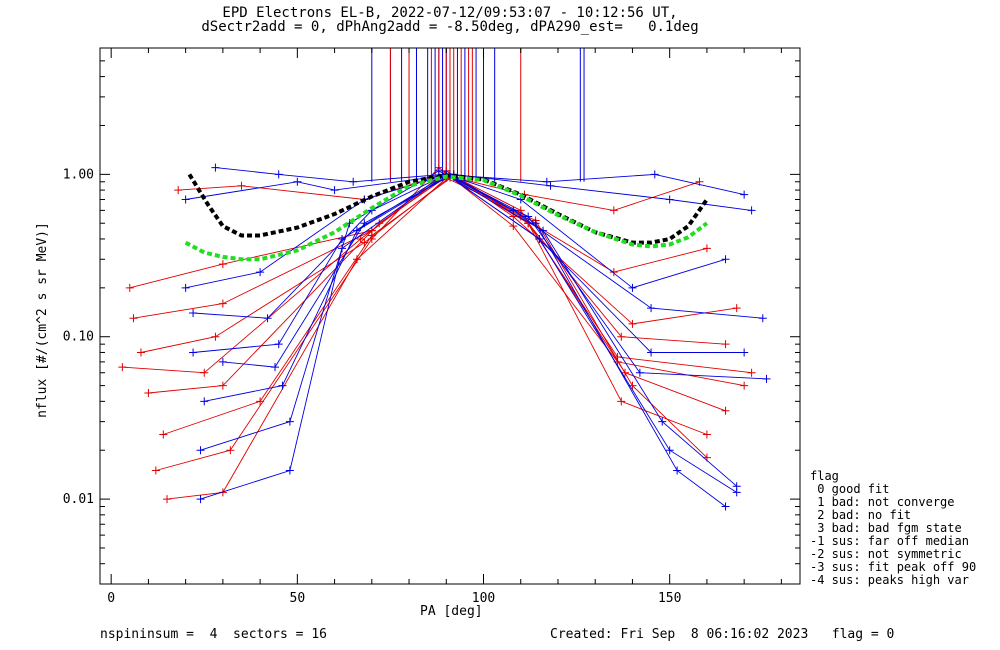  Describe the element at coordinates (483, 598) in the screenshot. I see `x-tick-label: 100` at that location.